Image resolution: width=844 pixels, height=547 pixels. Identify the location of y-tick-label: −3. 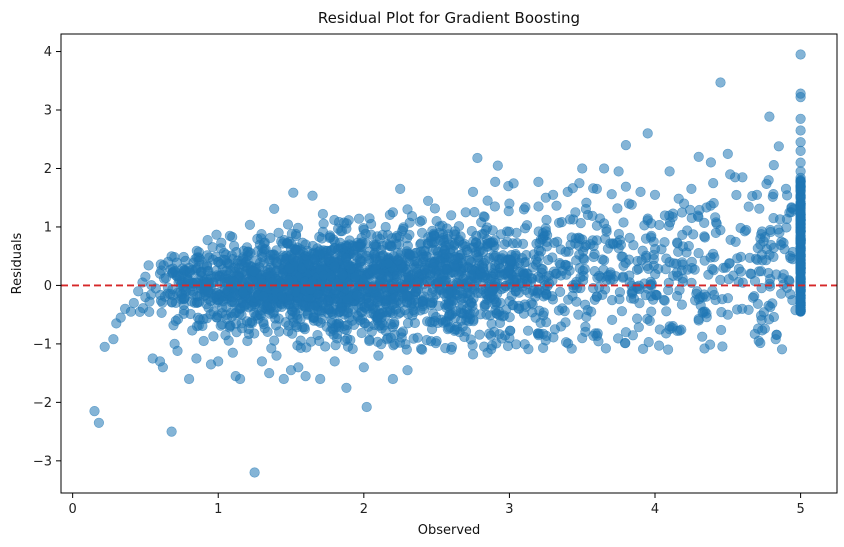
(42, 461).